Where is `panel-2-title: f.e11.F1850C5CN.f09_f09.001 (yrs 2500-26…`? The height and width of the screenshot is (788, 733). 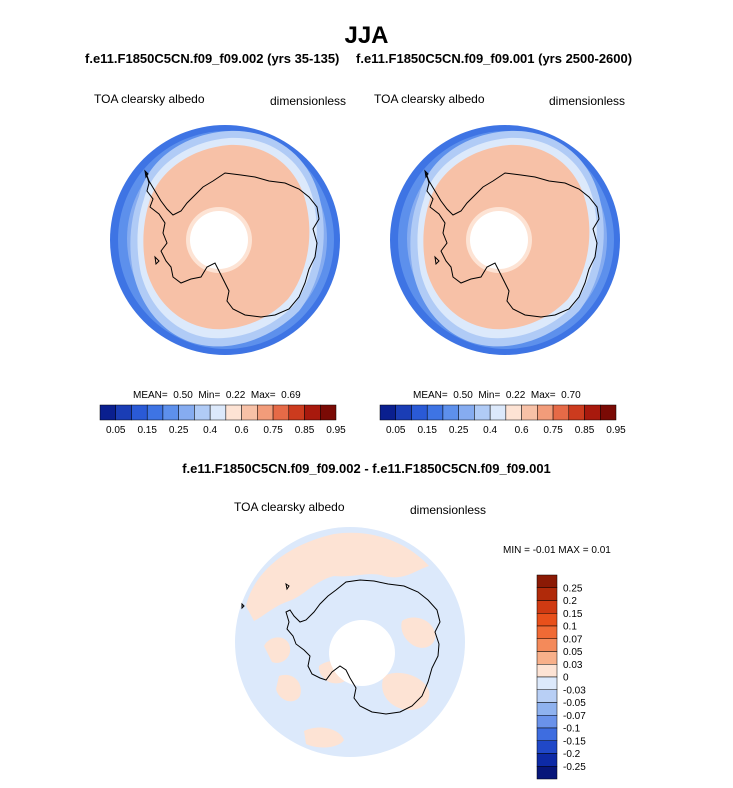
panel-2-title: f.e11.F1850C5CN.f09_f09.001 (yrs 2500-26… is located at coordinates (494, 58).